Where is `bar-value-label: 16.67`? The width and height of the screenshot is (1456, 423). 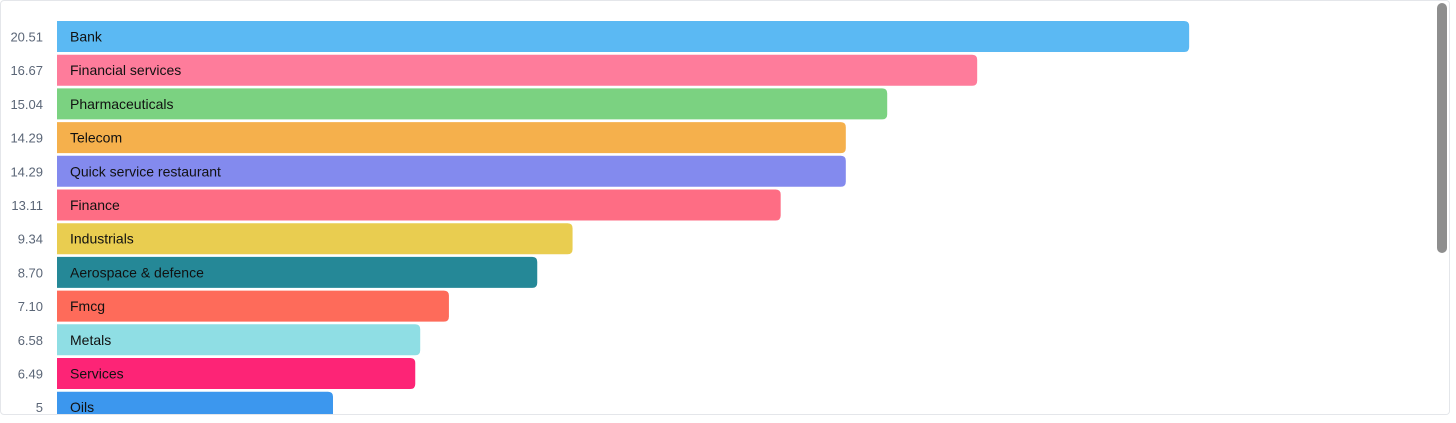 bar-value-label: 16.67 is located at coordinates (26, 70).